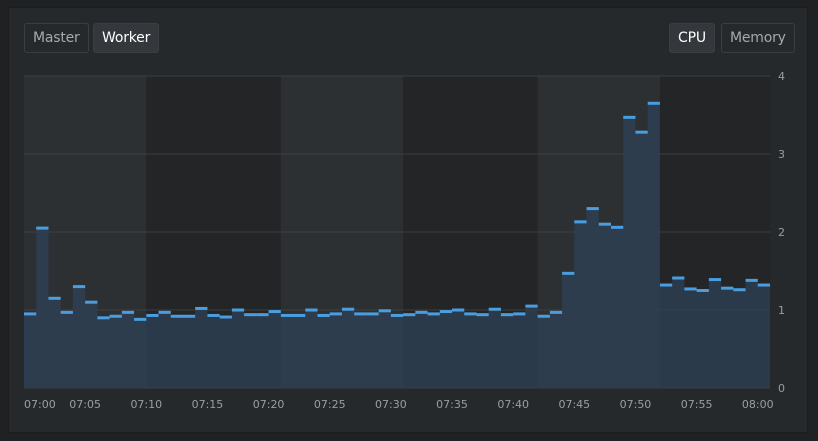  What do you see at coordinates (697, 404) in the screenshot?
I see `x-tick-label: 07:55` at bounding box center [697, 404].